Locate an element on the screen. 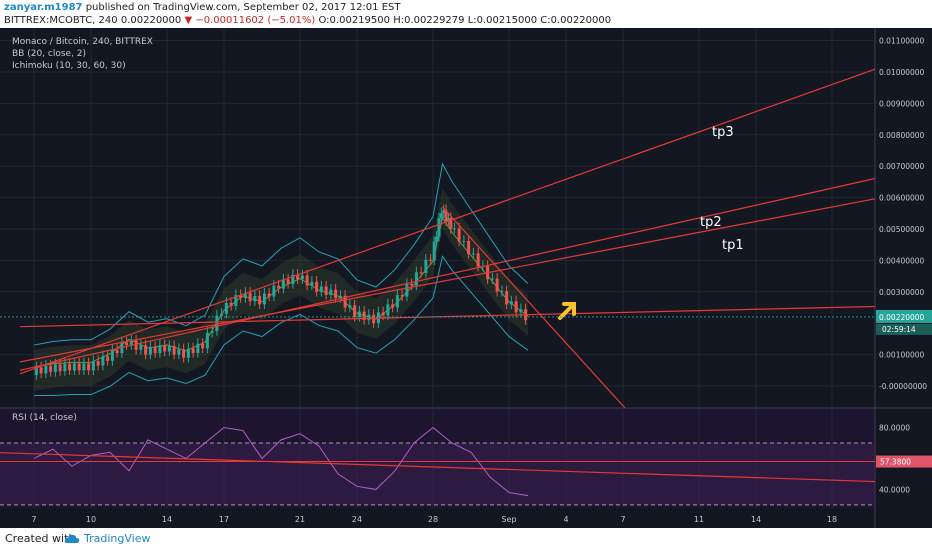 The image size is (932, 550). author-link: zanyar.m1987 is located at coordinates (43, 7).